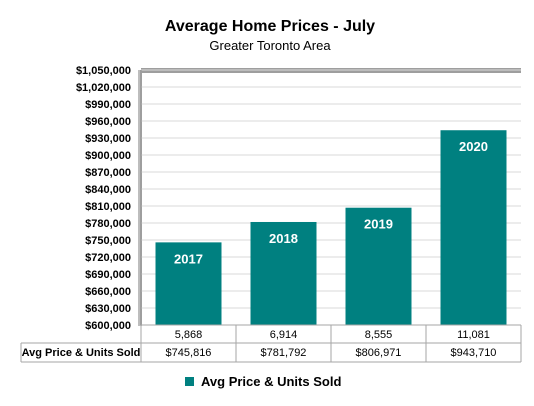 The image size is (534, 406). I want to click on price-cell: $781,792, so click(284, 353).